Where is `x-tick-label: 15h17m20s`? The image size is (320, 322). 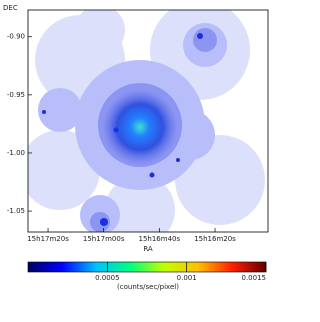 x-tick-label: 15h17m20s is located at coordinates (48, 239).